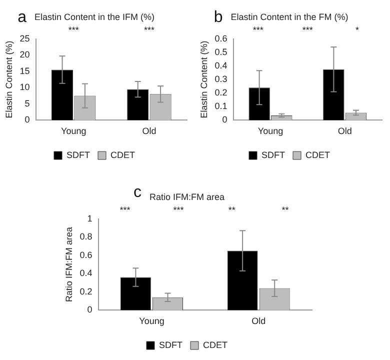  I want to click on y-tick-label: 0.8, so click(86, 237).